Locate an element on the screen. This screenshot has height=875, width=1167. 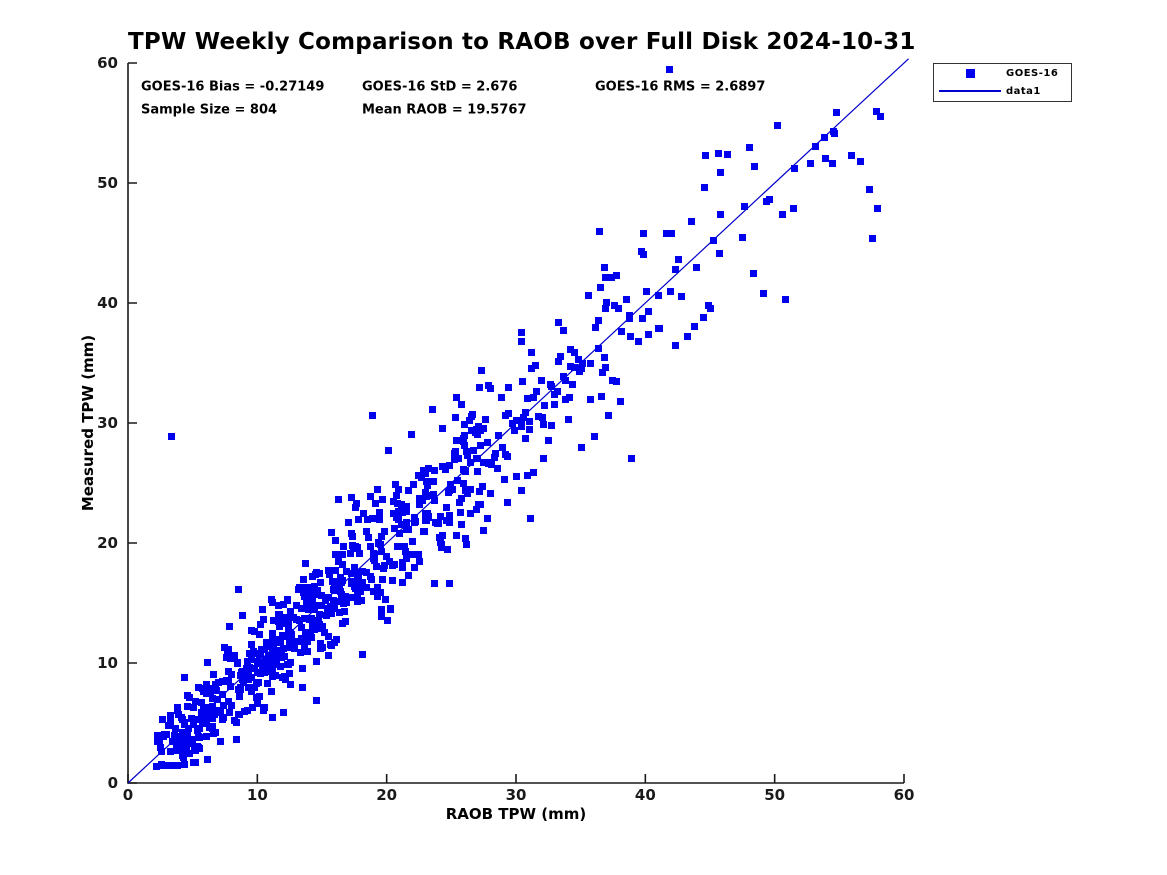
x-tick-label-40: 40 is located at coordinates (645, 795).